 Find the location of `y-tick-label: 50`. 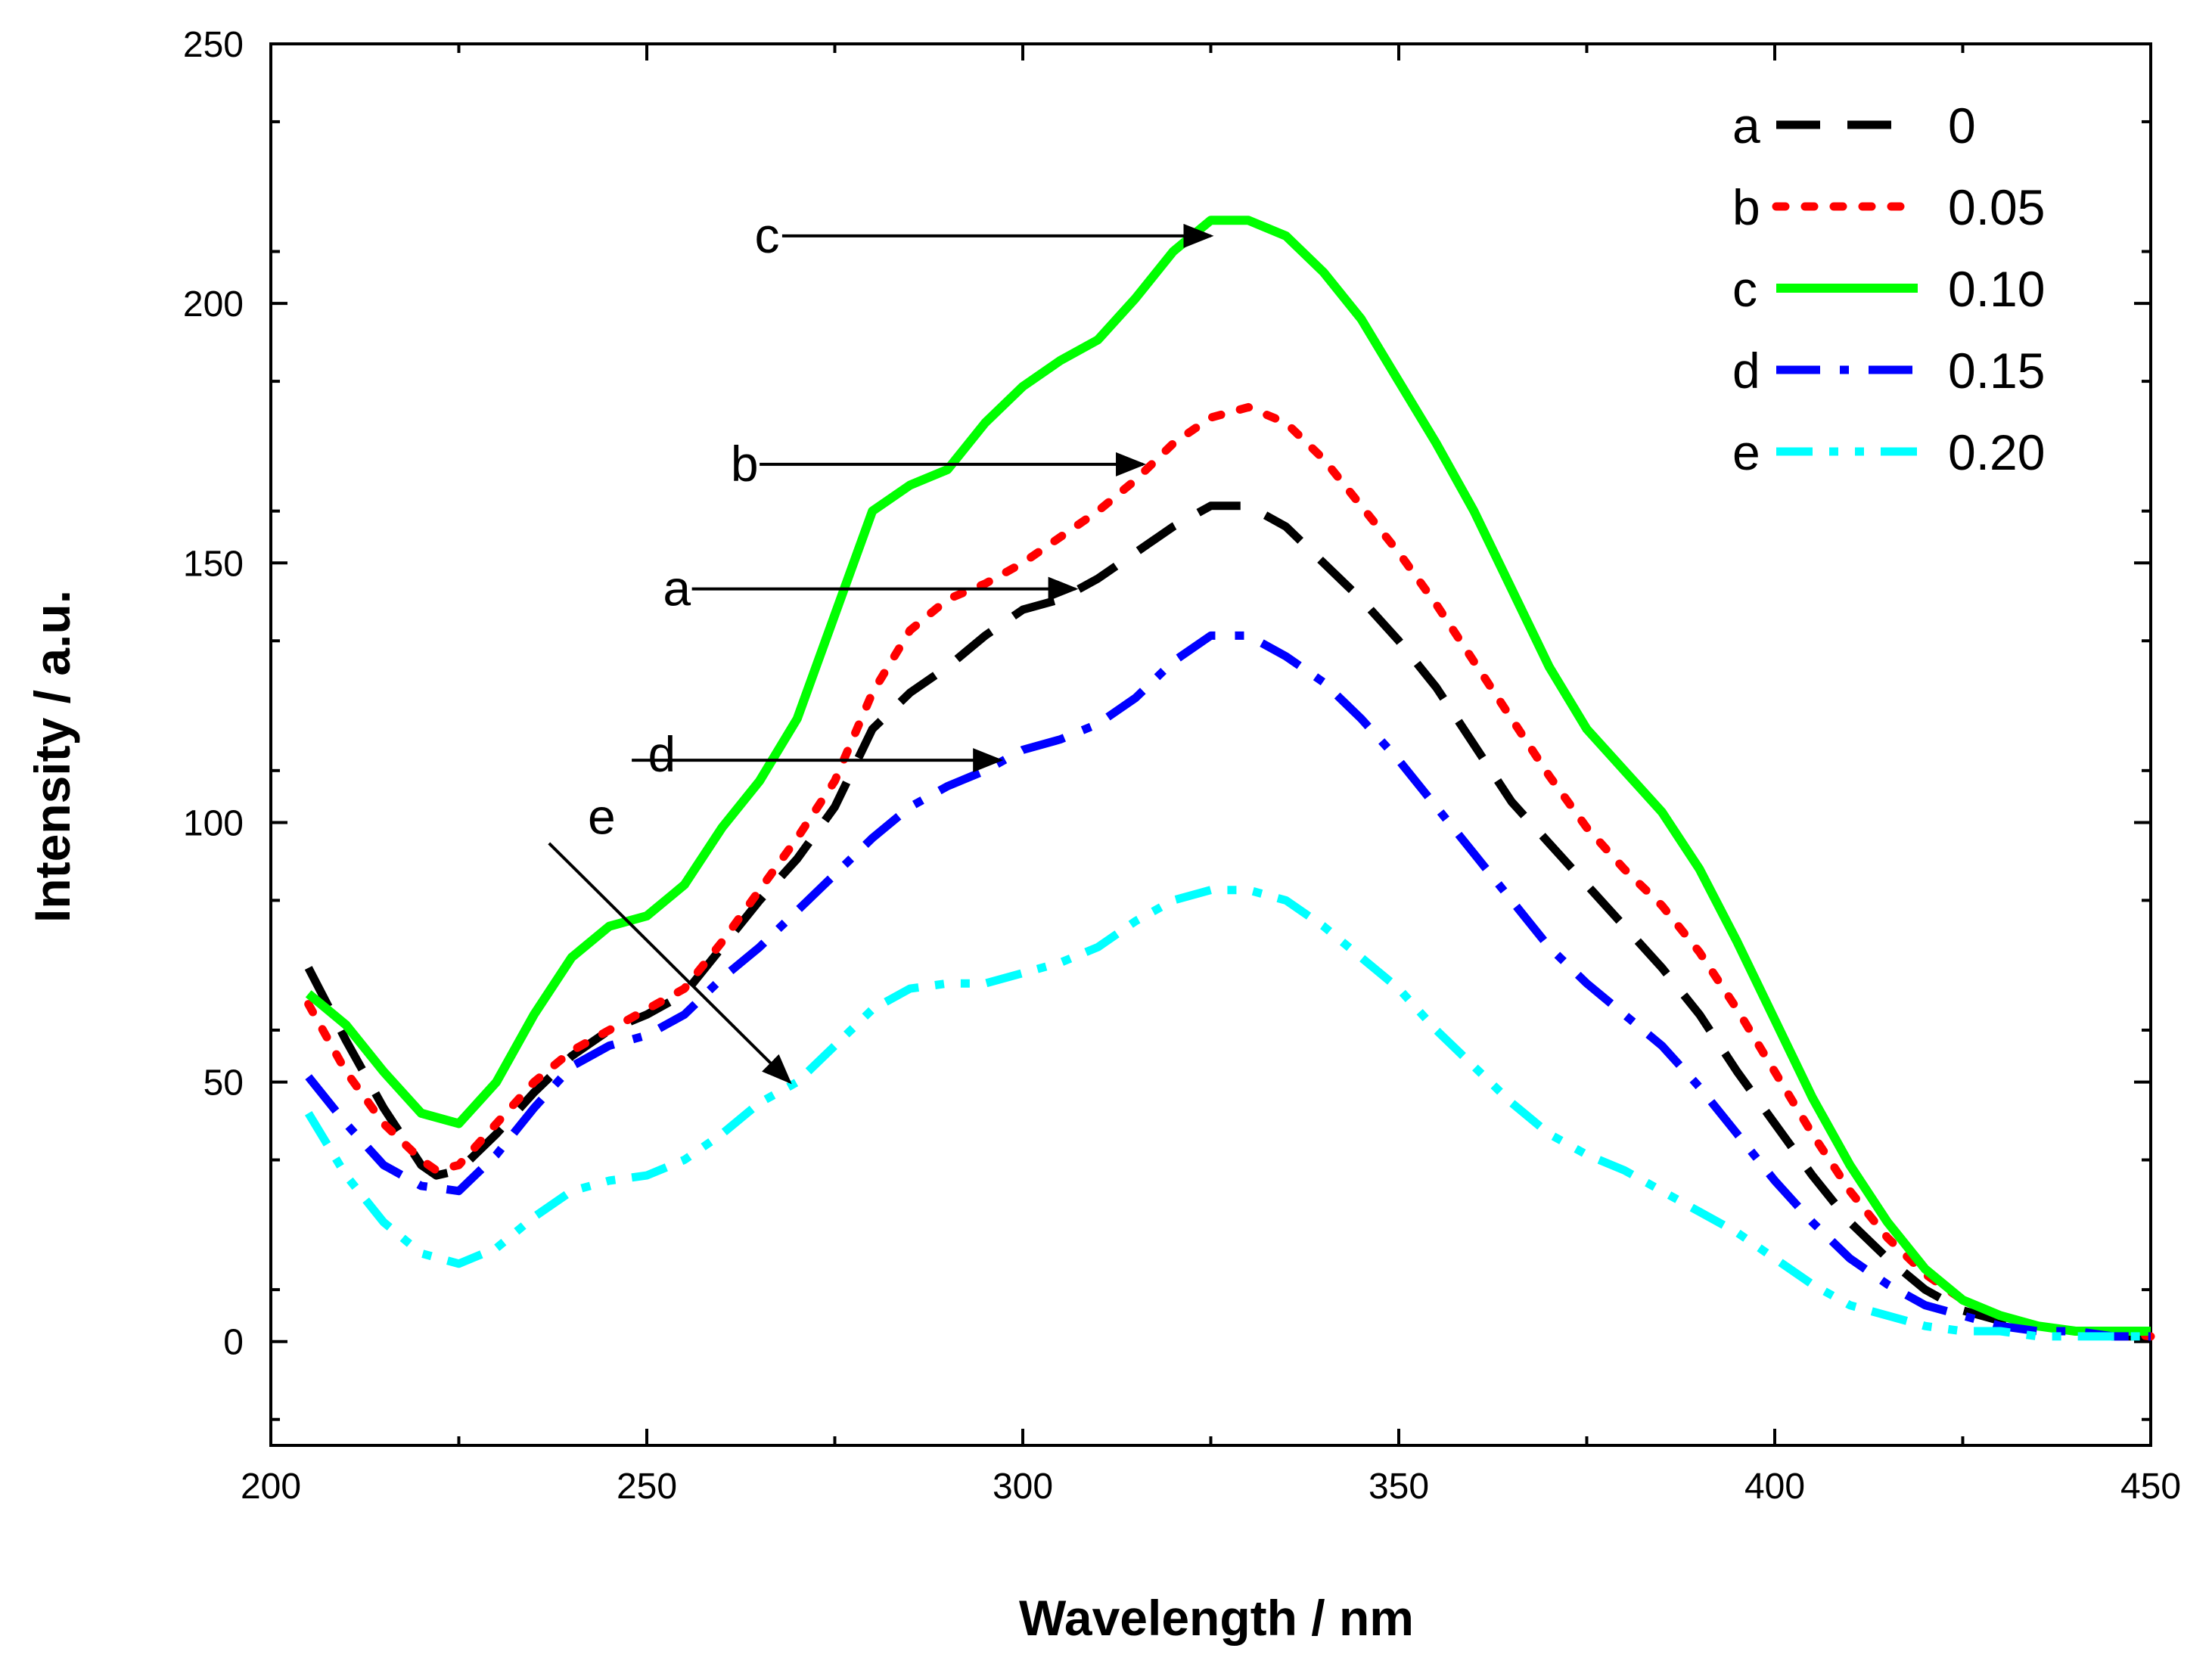

y-tick-label: 50 is located at coordinates (223, 1083).